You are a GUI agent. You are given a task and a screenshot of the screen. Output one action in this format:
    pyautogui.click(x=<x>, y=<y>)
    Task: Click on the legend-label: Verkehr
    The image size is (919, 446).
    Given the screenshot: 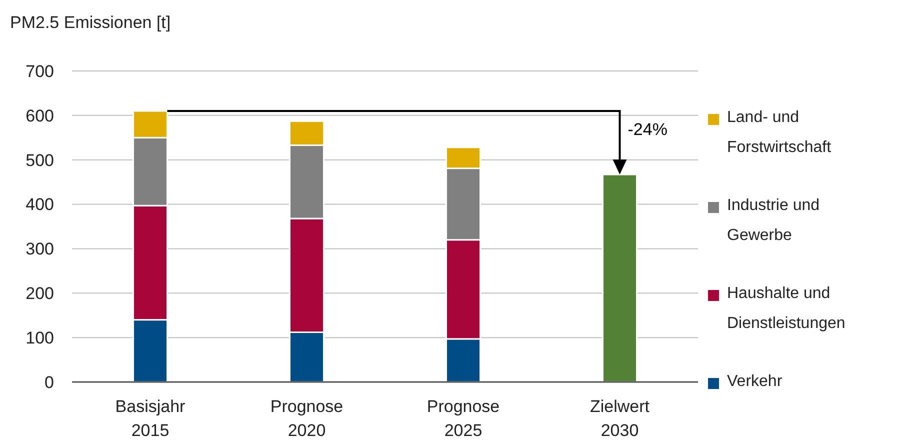 What is the action you would take?
    pyautogui.click(x=755, y=381)
    